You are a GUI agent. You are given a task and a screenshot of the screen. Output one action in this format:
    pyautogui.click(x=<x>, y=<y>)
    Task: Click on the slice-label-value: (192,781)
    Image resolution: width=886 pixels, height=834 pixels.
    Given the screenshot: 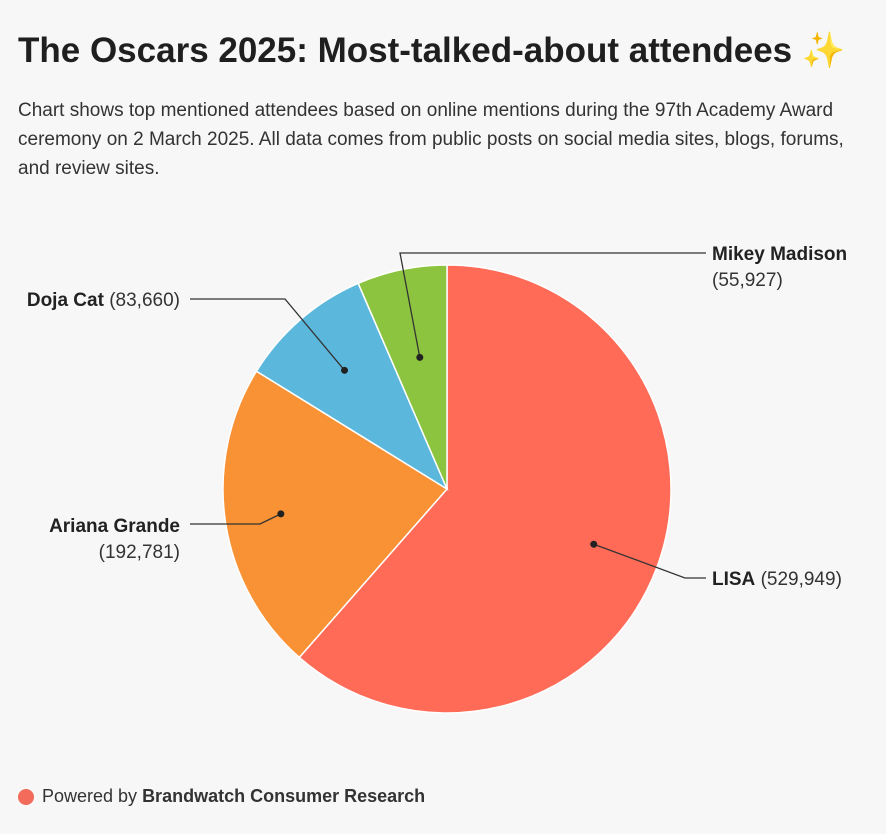 What is the action you would take?
    pyautogui.click(x=139, y=552)
    